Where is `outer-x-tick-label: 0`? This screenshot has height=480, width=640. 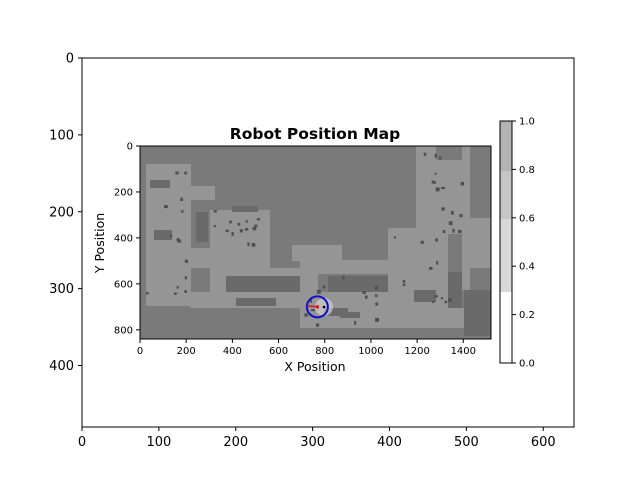 outer-x-tick-label: 0 is located at coordinates (82, 442).